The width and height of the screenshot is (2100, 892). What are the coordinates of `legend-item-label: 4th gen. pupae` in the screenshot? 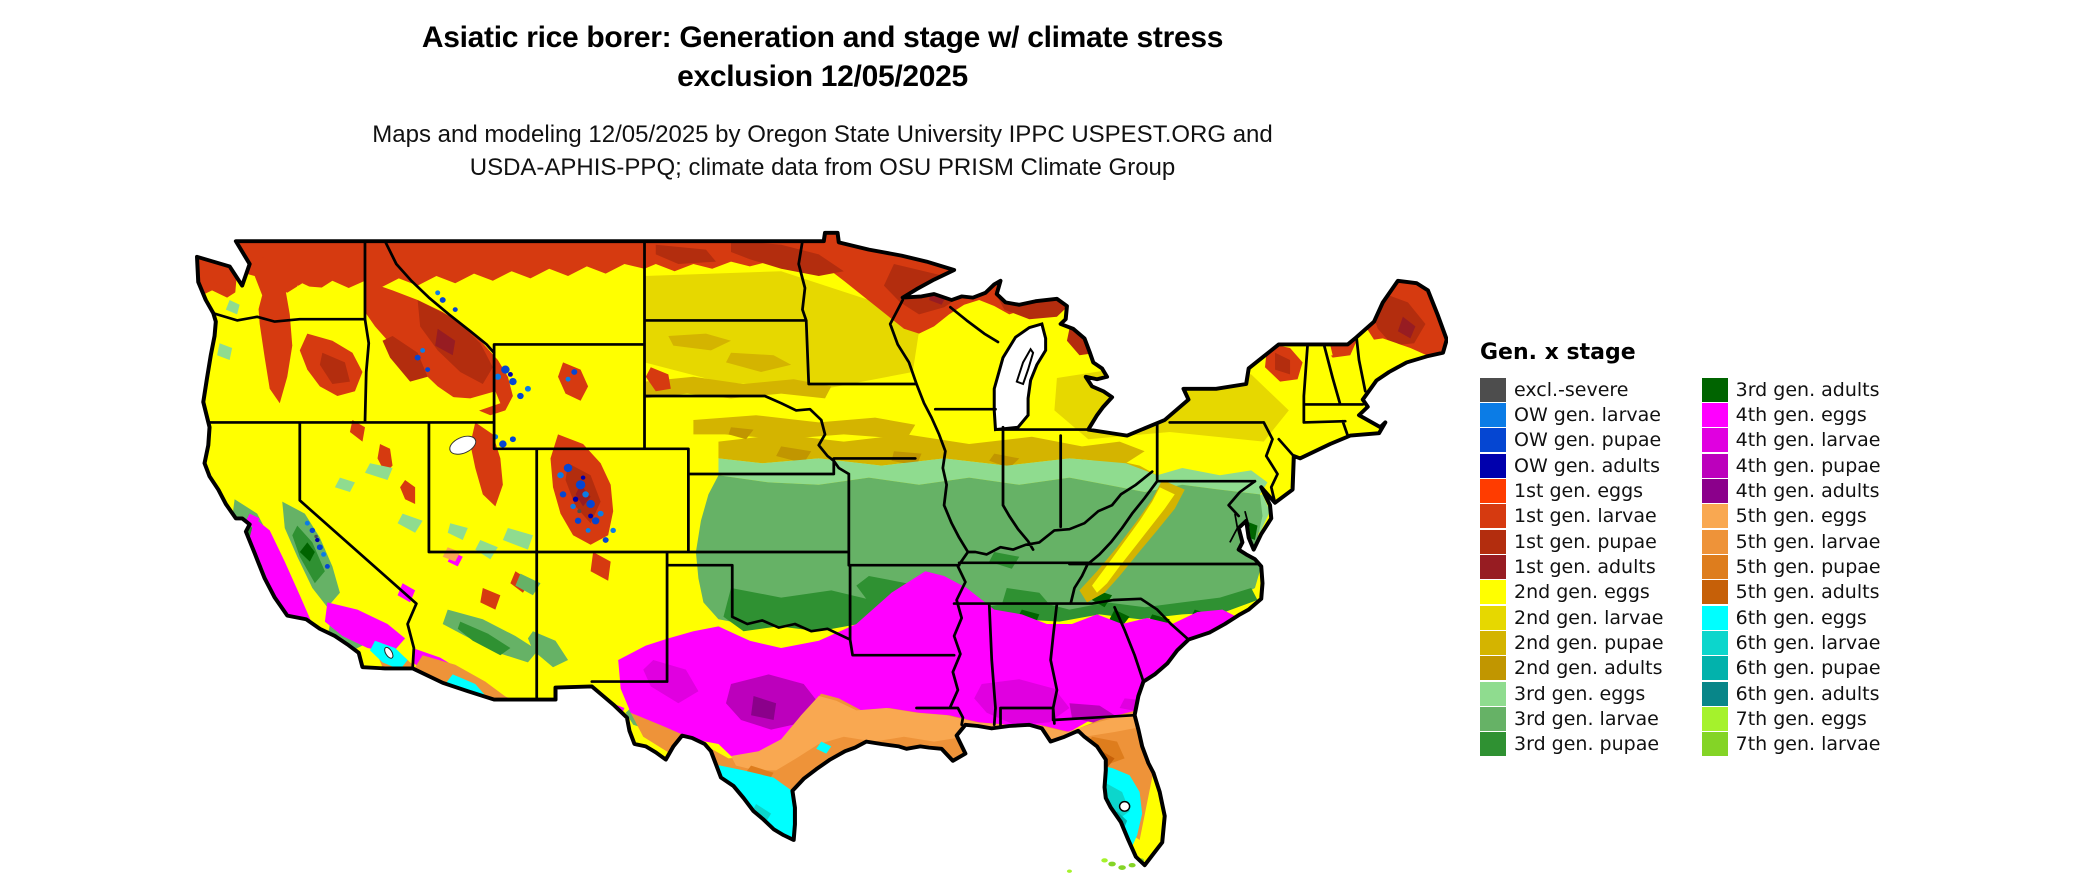 It's located at (1808, 465).